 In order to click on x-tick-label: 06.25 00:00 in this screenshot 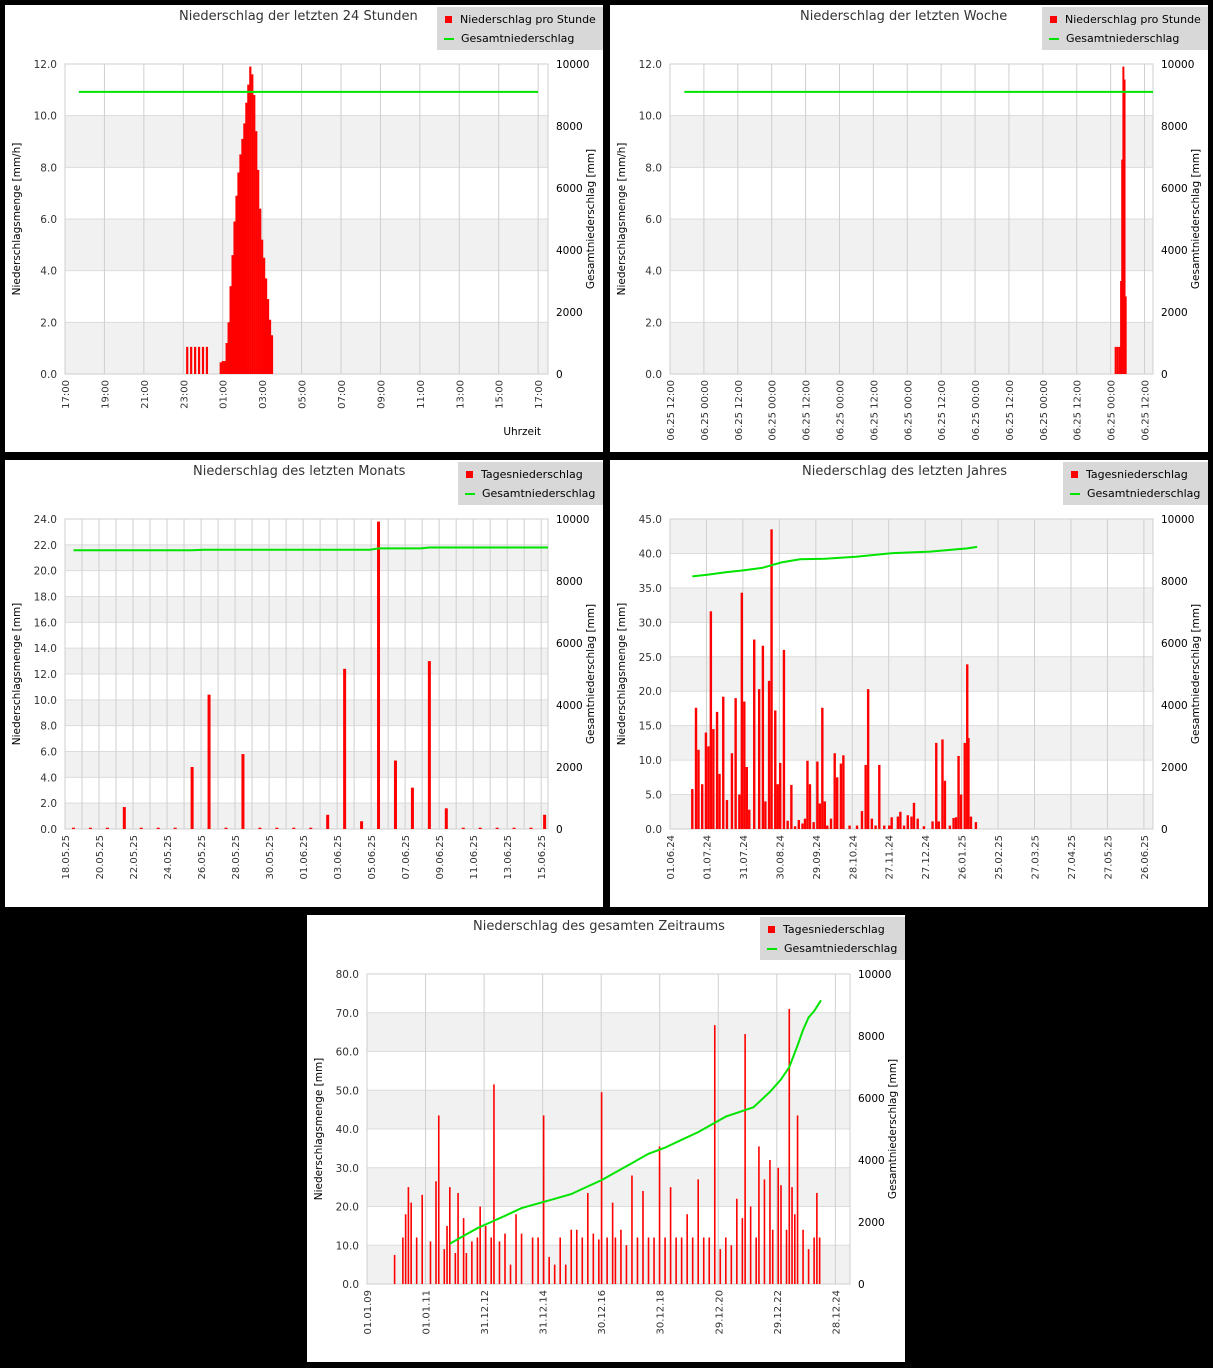, I will do `click(908, 410)`.